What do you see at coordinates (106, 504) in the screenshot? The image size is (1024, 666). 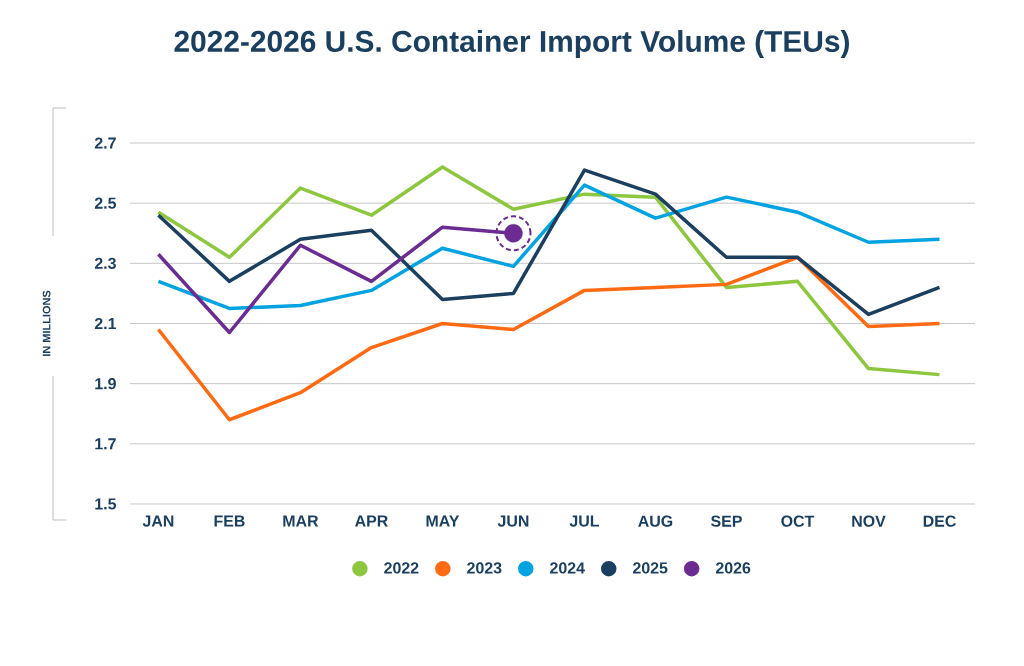 I see `y-tick-label: 1.5` at bounding box center [106, 504].